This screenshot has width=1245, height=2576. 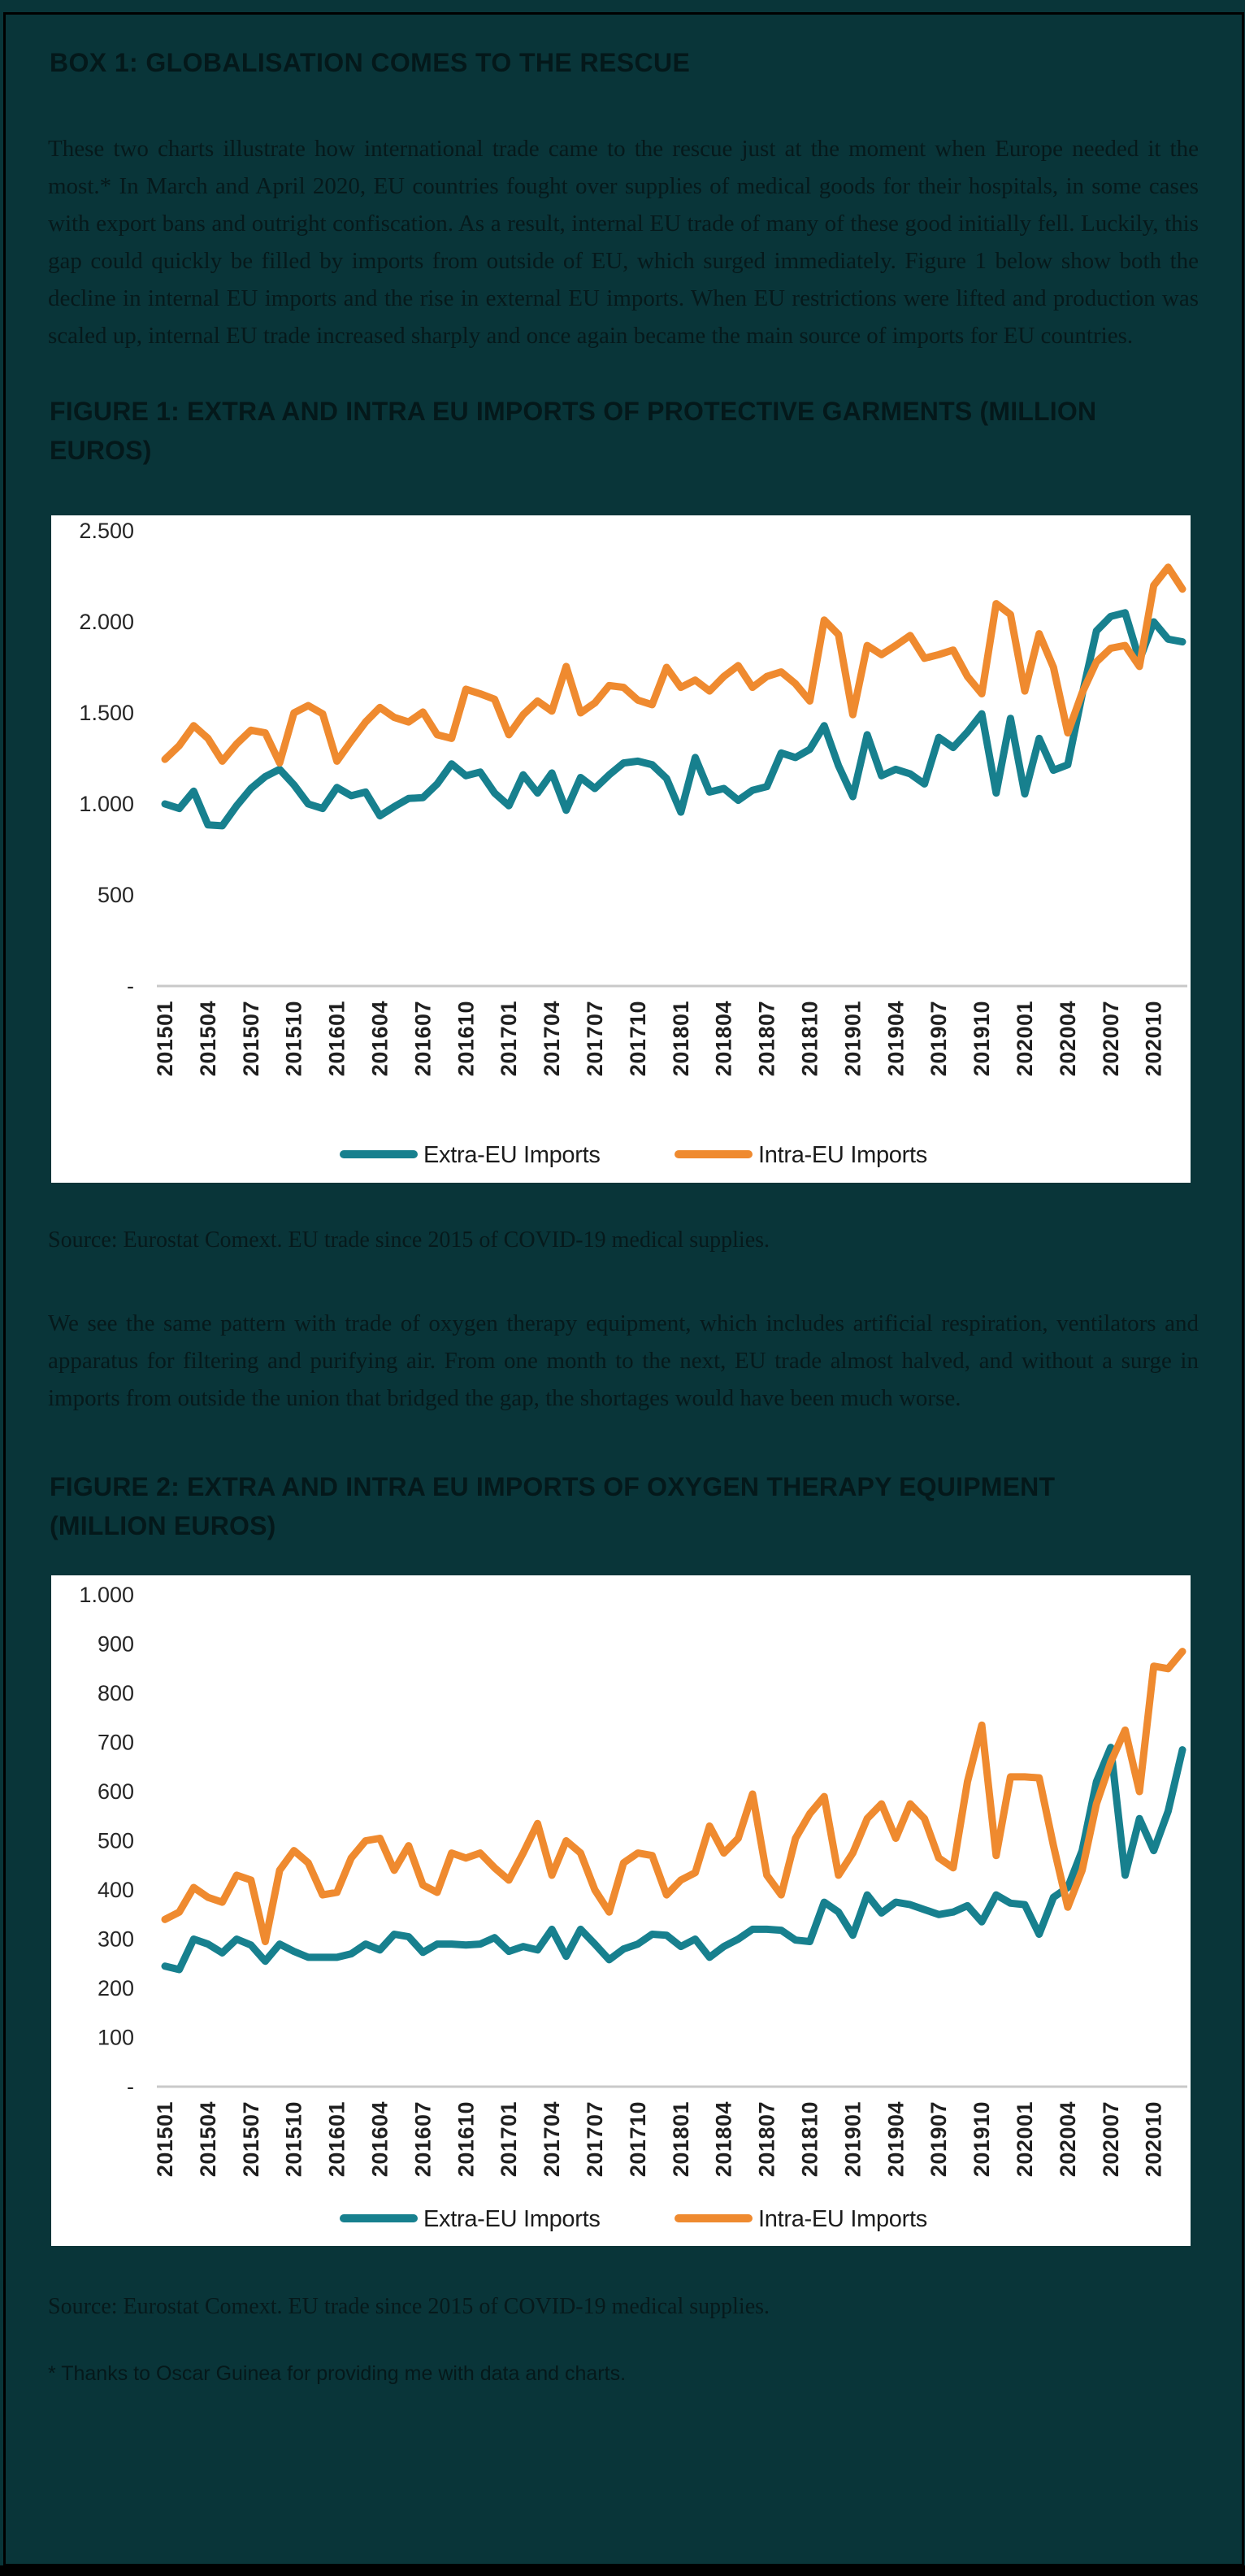 What do you see at coordinates (116, 1693) in the screenshot?
I see `y-tick-label: 800` at bounding box center [116, 1693].